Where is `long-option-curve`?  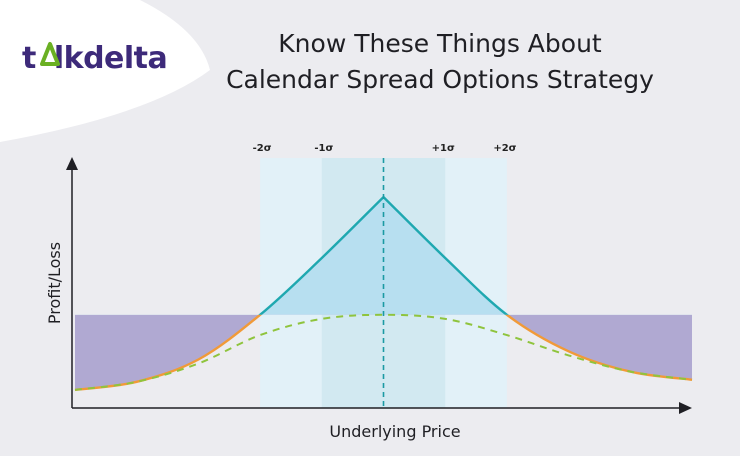 long-option-curve is located at coordinates (383, 352).